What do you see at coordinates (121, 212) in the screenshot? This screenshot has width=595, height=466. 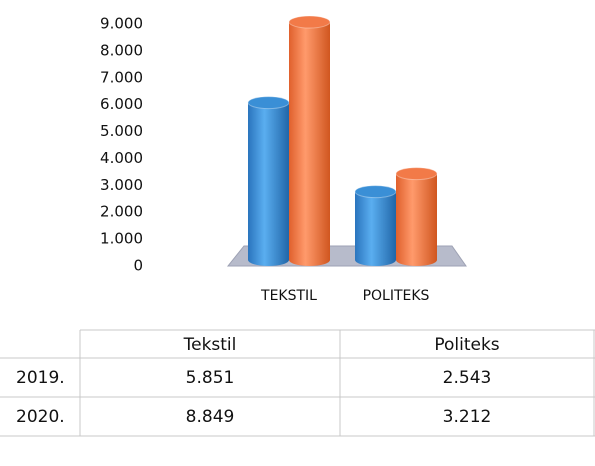 I see `y-tick-label: 2.000` at bounding box center [121, 212].